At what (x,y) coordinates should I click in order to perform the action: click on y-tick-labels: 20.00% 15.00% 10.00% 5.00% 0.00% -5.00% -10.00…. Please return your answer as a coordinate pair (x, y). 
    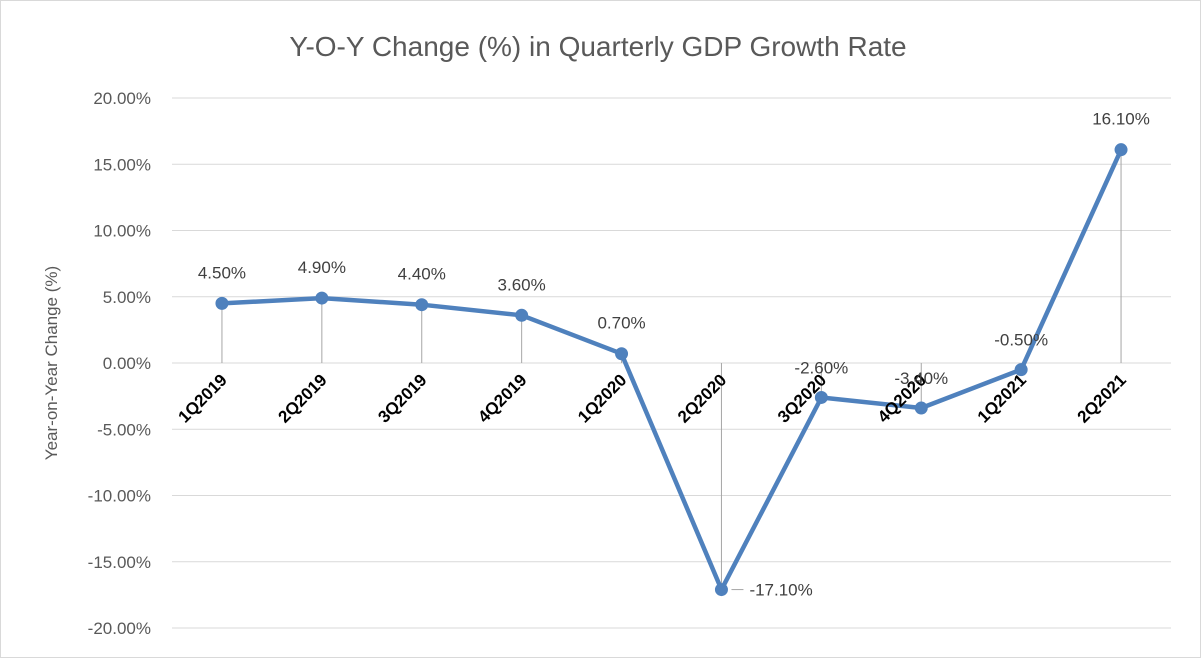
    Looking at the image, I should click on (119, 363).